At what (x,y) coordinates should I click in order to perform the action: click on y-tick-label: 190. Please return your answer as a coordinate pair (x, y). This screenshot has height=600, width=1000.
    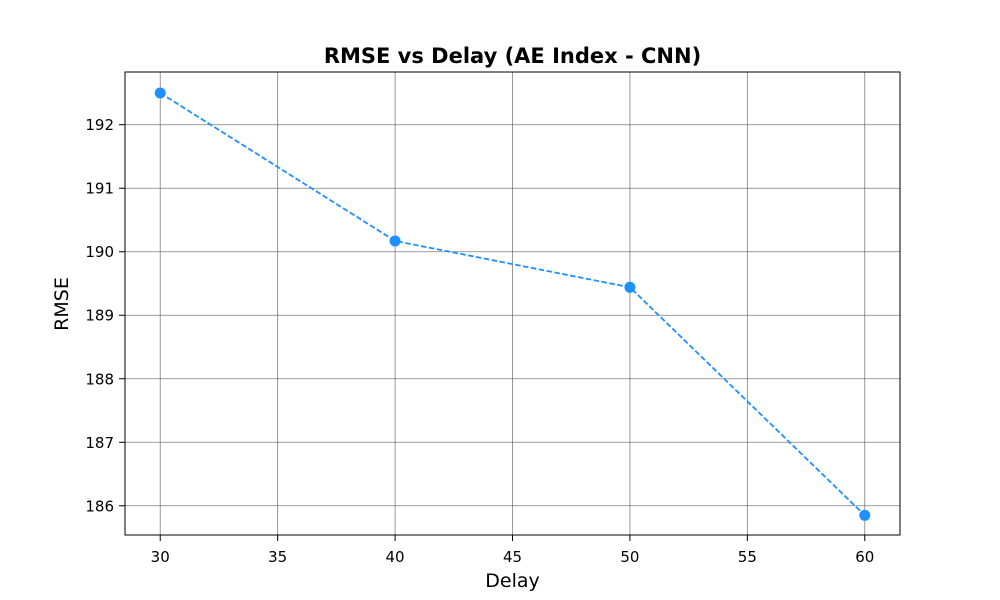
    Looking at the image, I should click on (99, 252).